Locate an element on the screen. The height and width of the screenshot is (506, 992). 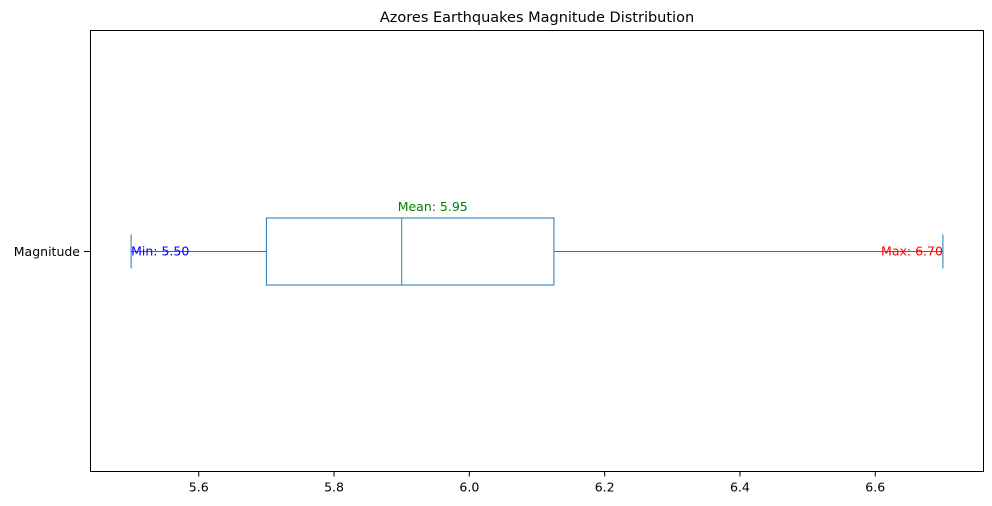
iqr-box is located at coordinates (410, 251).